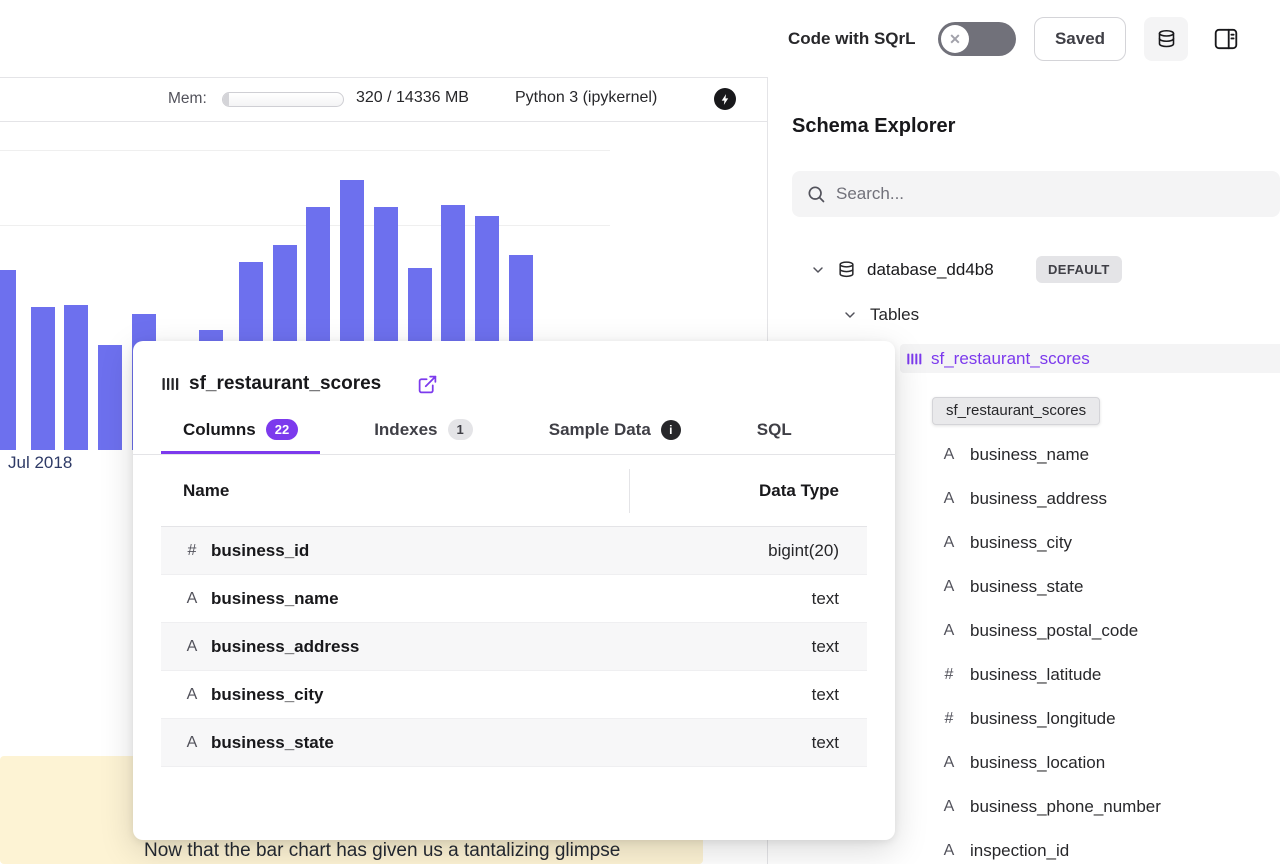 Image resolution: width=1280 pixels, height=864 pixels. I want to click on external-link-icon, so click(427, 384).